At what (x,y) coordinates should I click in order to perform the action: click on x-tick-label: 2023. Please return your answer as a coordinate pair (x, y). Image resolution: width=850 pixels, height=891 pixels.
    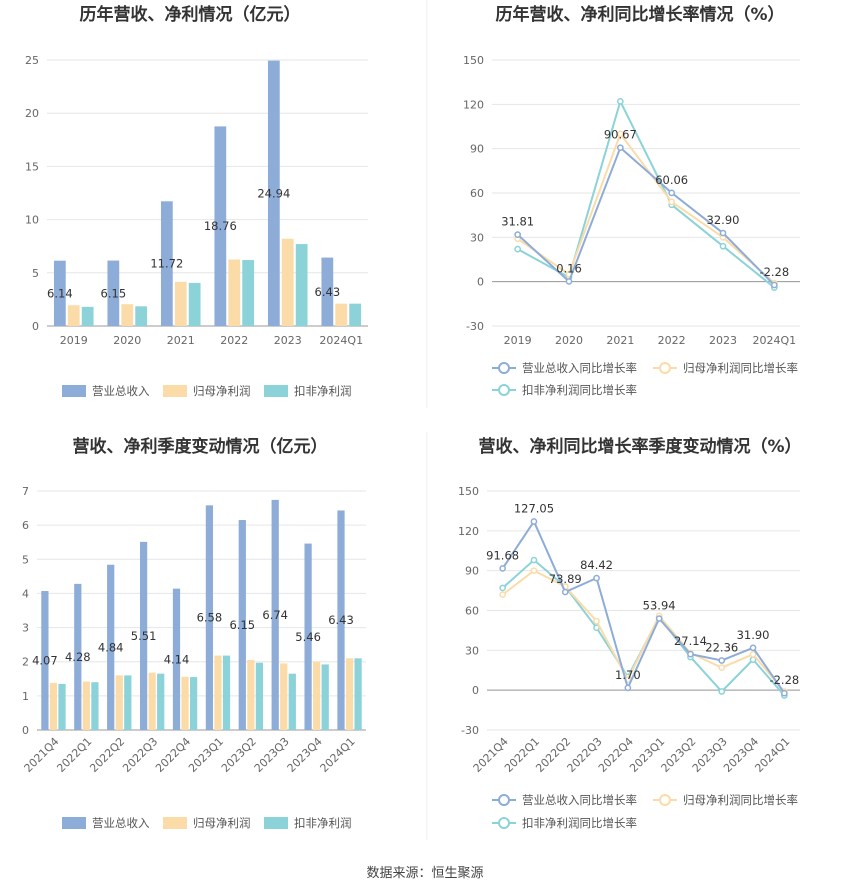
    Looking at the image, I should click on (723, 340).